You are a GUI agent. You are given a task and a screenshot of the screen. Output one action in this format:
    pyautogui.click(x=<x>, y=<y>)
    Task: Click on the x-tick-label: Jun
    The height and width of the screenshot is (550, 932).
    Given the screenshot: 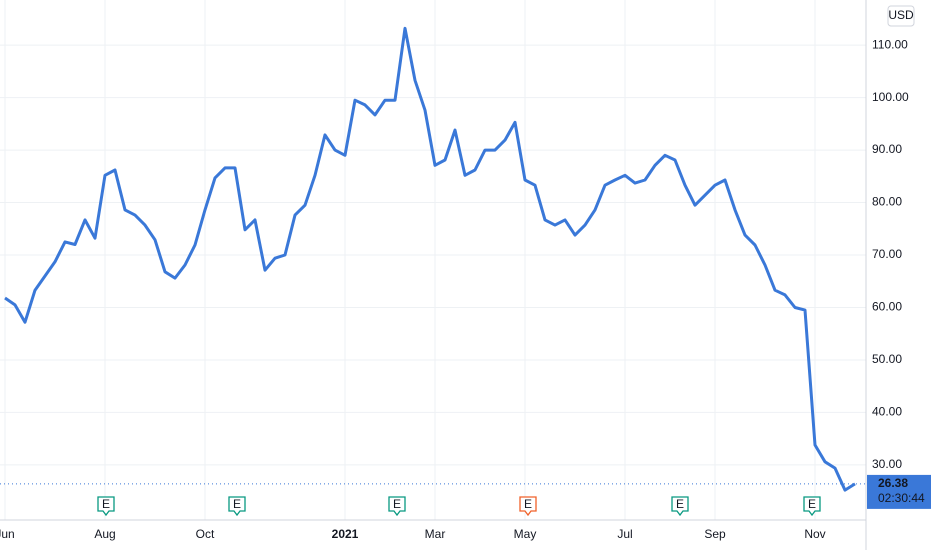 What is the action you would take?
    pyautogui.click(x=7, y=534)
    